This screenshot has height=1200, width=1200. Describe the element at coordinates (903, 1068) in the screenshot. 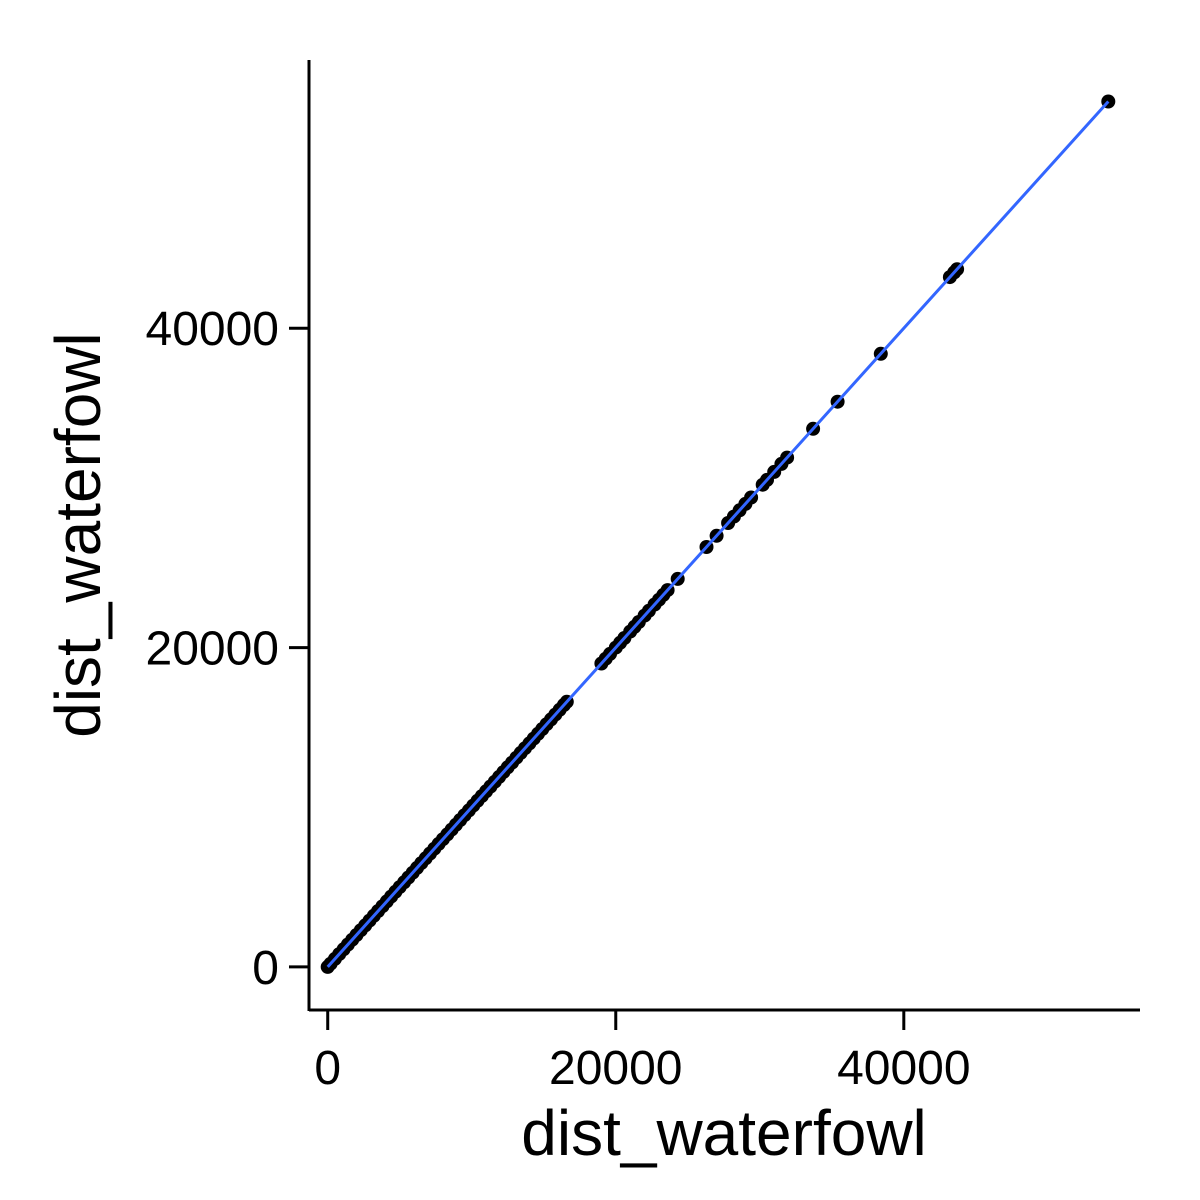

I see `x-tick-label: 40000` at that location.